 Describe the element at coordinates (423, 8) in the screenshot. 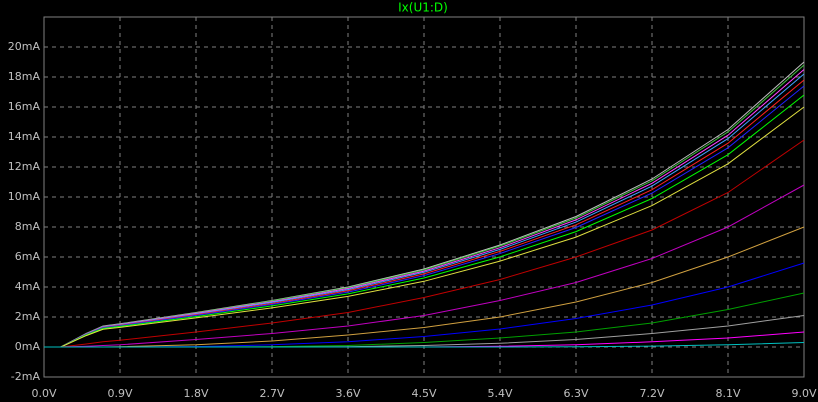

I see `chart-title: Ix(U1:D)` at that location.